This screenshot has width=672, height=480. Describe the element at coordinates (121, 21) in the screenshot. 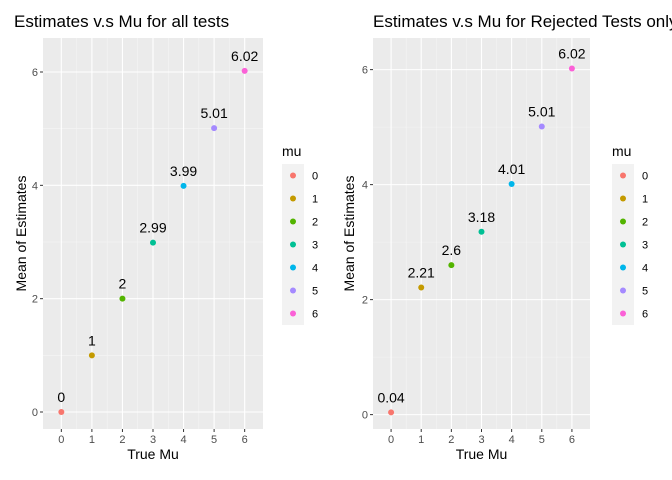

I see `chart-title: Estimates v.s Mu for all tests` at that location.